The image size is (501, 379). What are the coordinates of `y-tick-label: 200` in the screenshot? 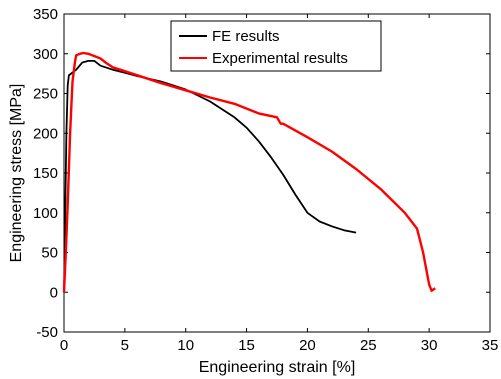 It's located at (45, 133).